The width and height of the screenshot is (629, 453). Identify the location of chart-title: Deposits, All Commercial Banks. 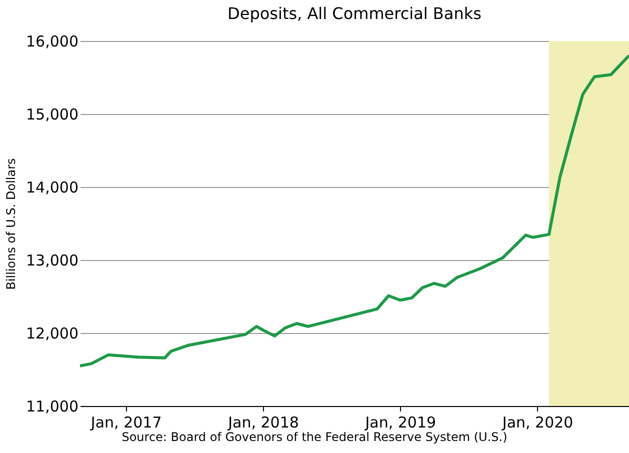
(355, 13).